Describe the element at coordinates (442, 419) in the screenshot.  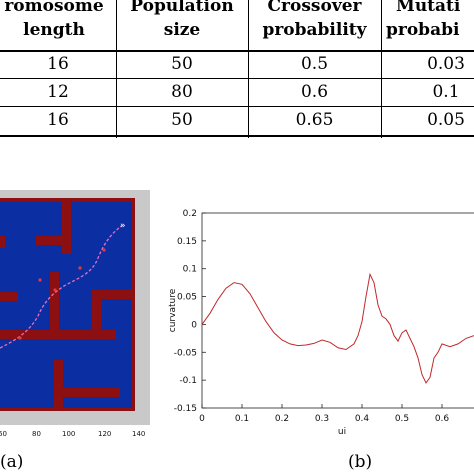
I see `x-tick-label: 0.6` at that location.